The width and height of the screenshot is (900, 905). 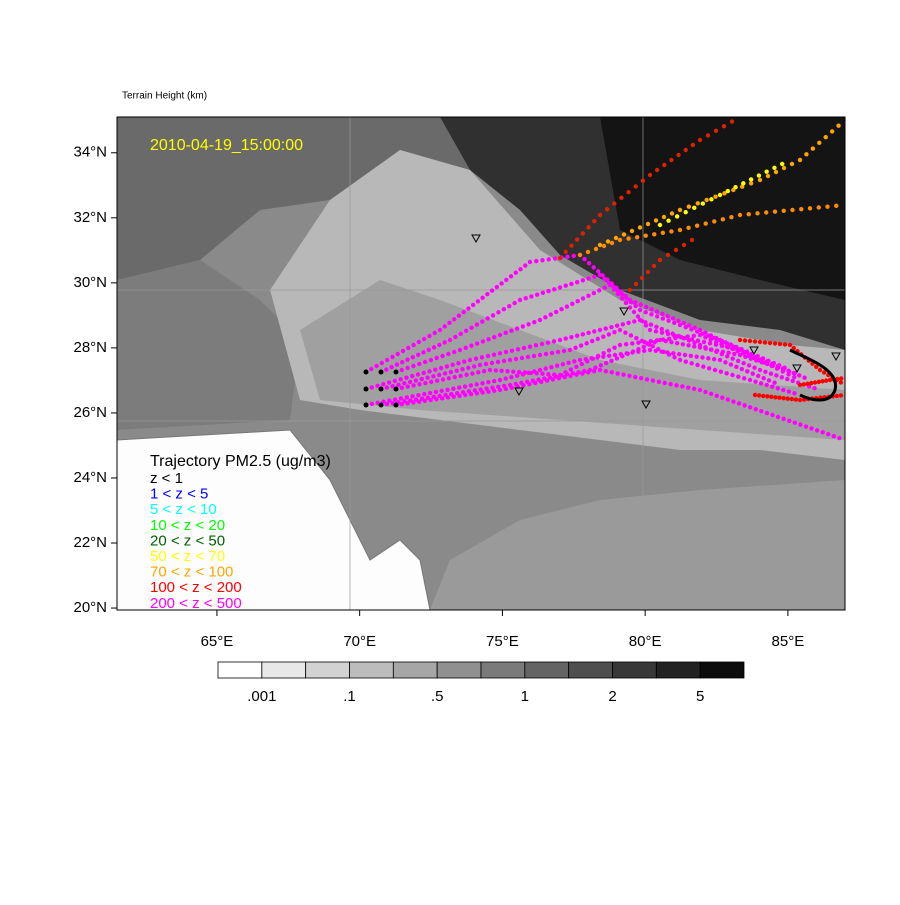 What do you see at coordinates (656, 322) in the screenshot?
I see `station-markers` at bounding box center [656, 322].